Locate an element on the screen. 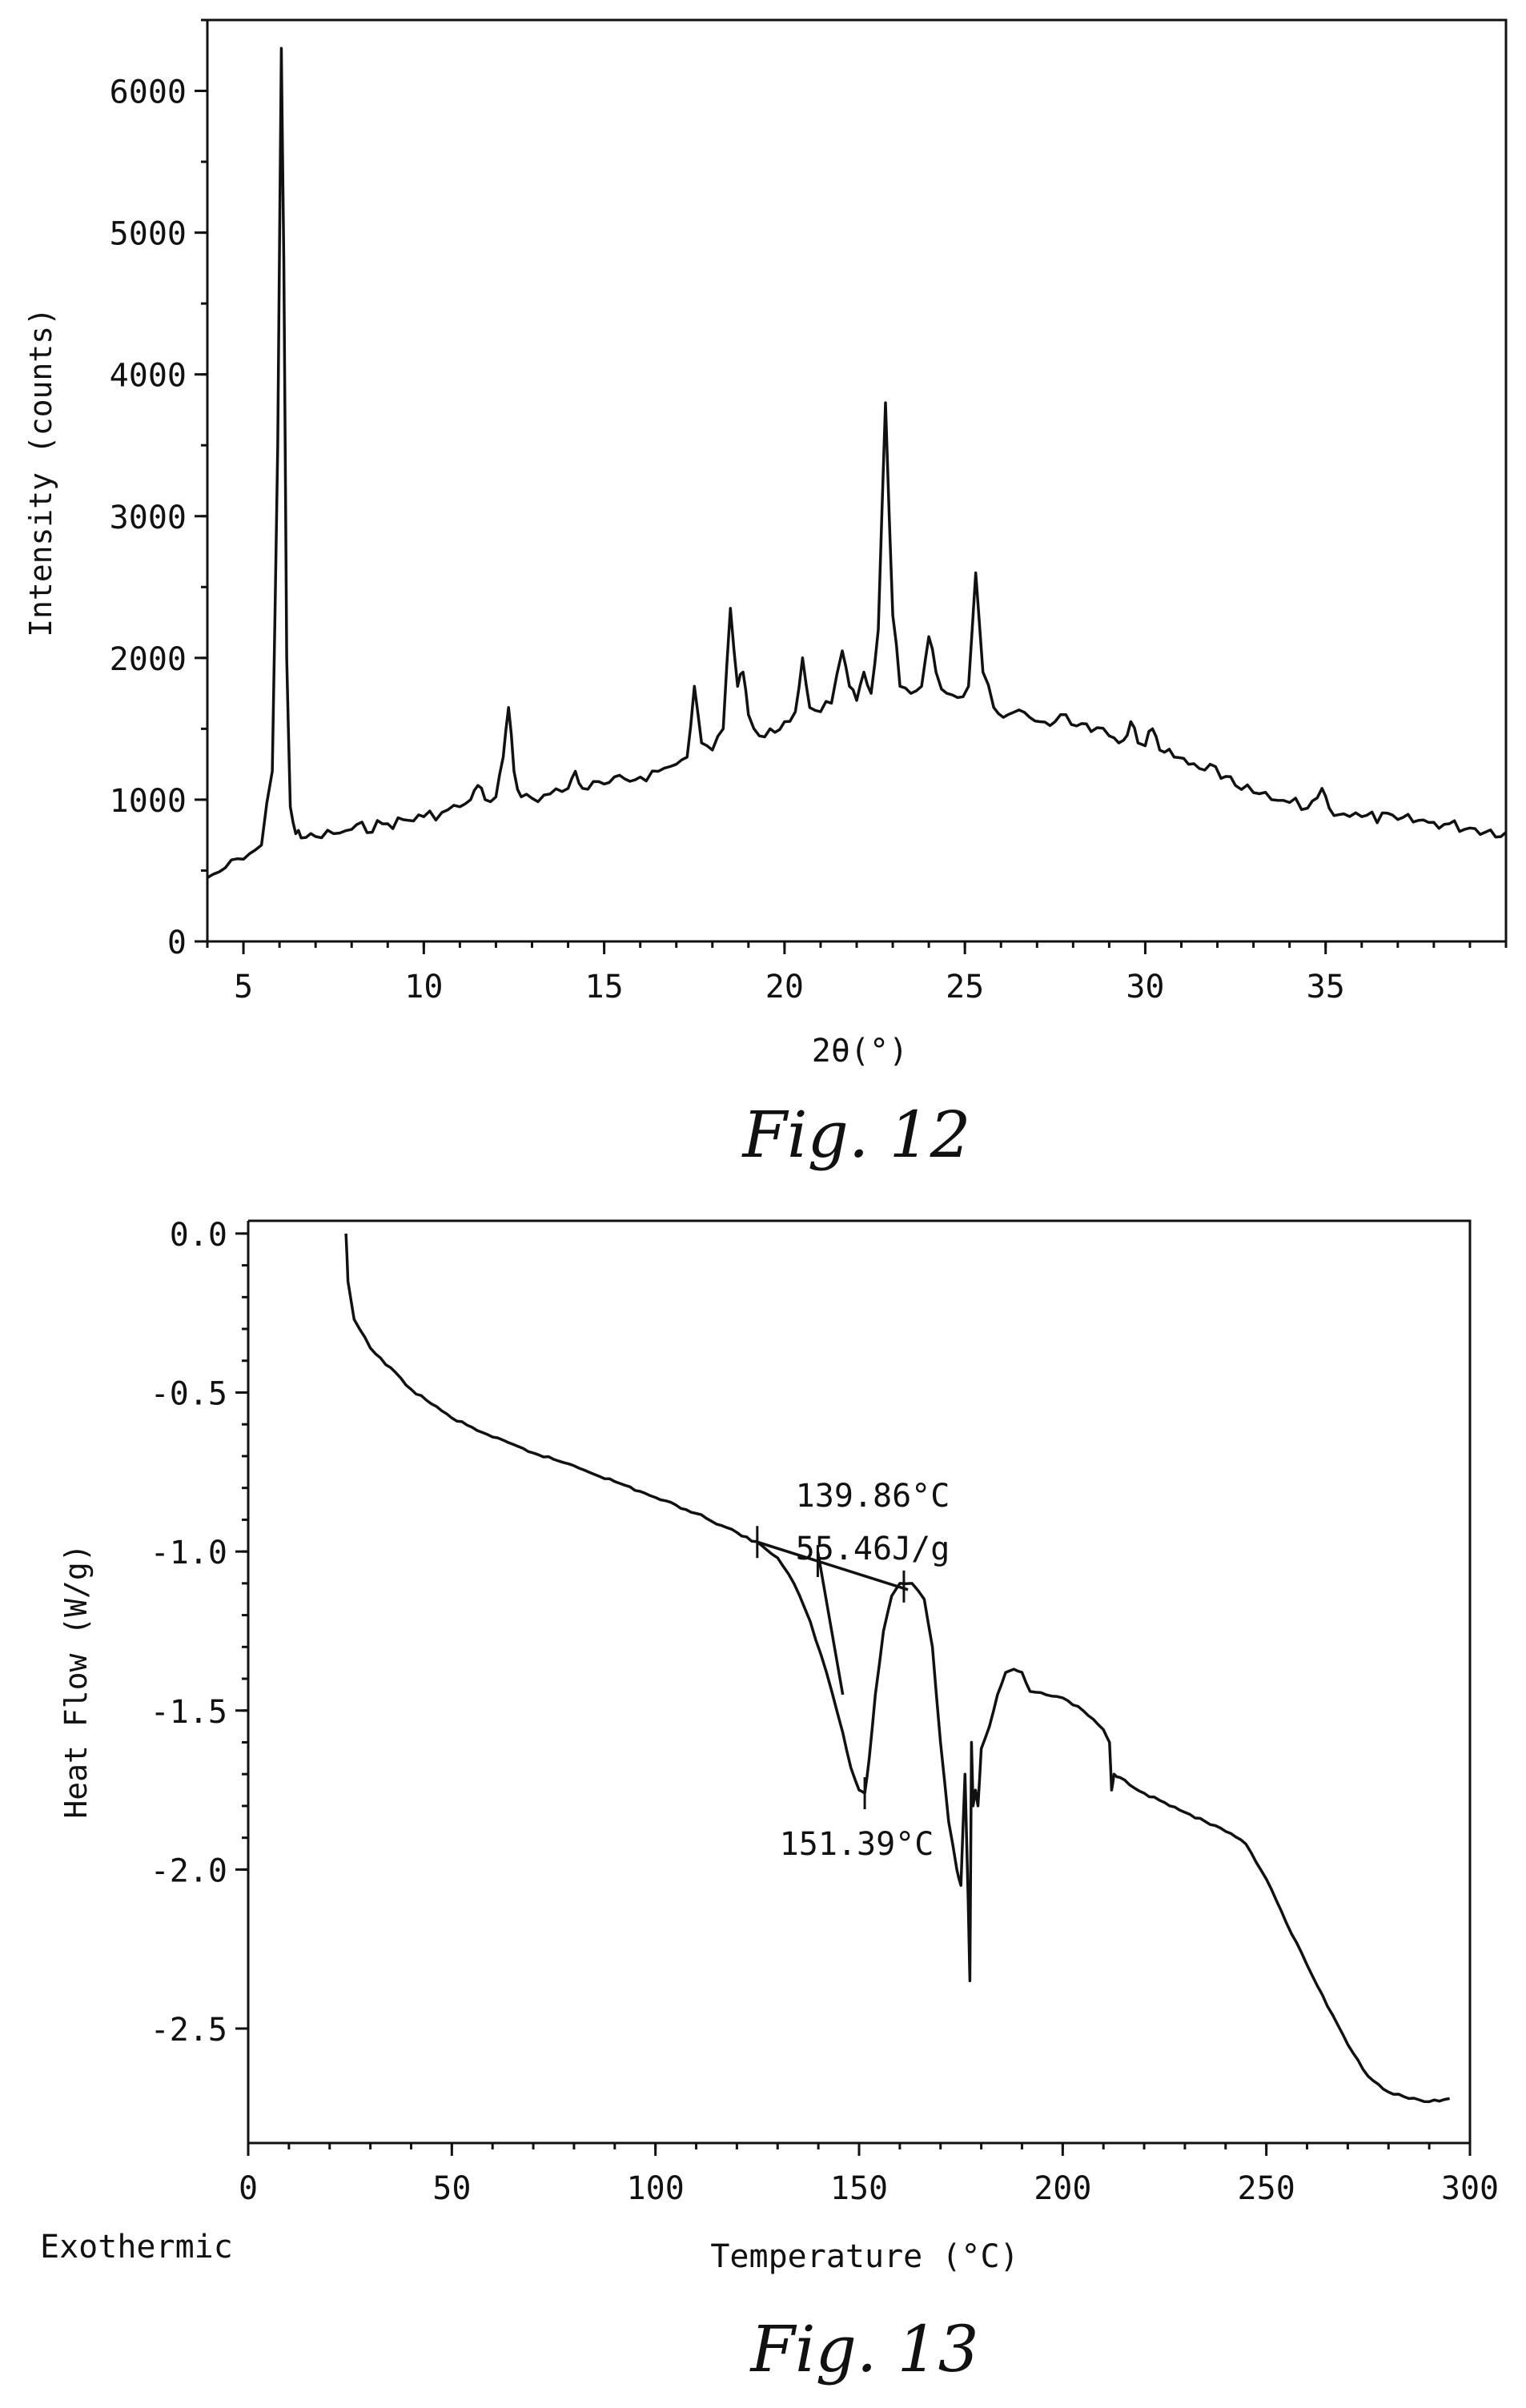 The width and height of the screenshot is (1526, 2408). dsc-peak-markers is located at coordinates (831, 1668).